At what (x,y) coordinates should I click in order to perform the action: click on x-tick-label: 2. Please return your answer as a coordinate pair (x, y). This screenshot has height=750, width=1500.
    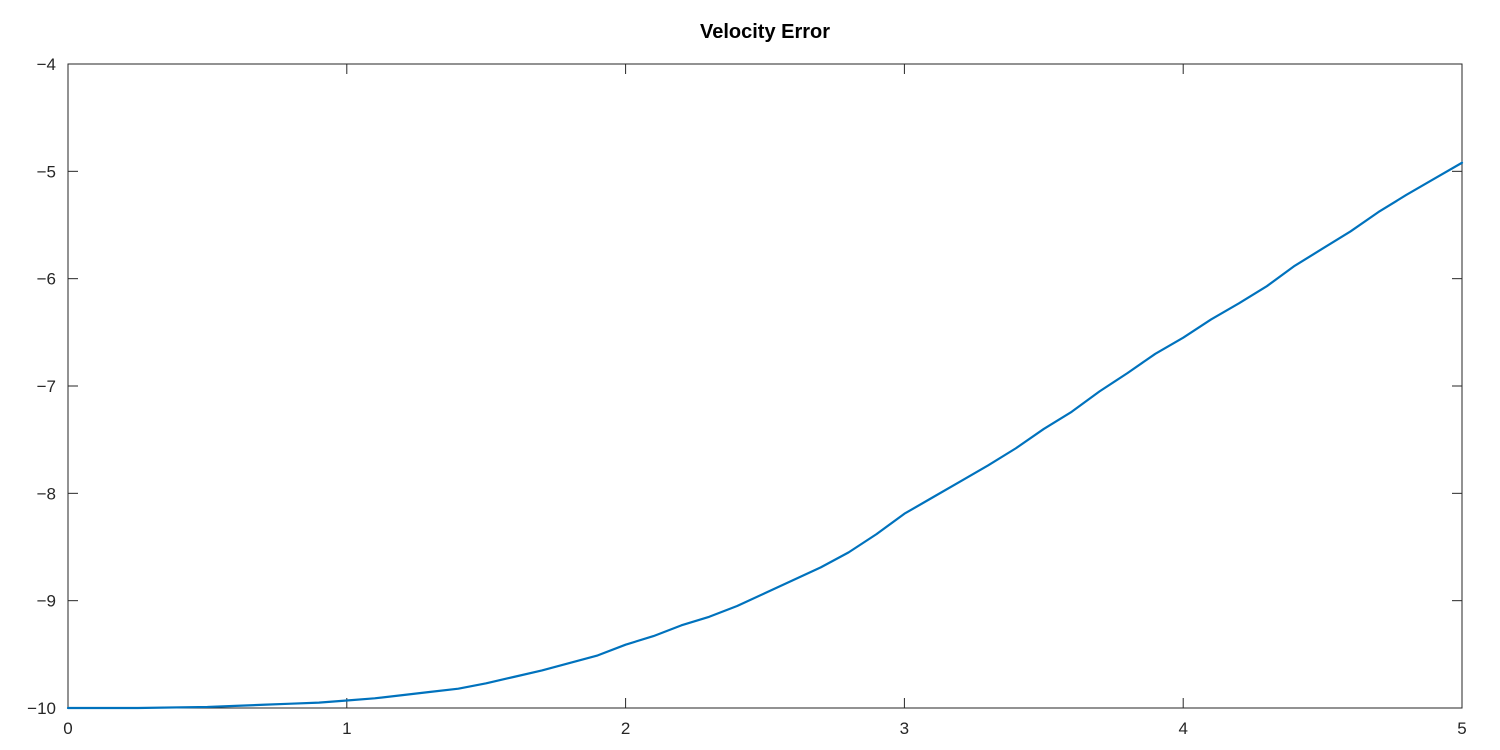
    Looking at the image, I should click on (625, 728).